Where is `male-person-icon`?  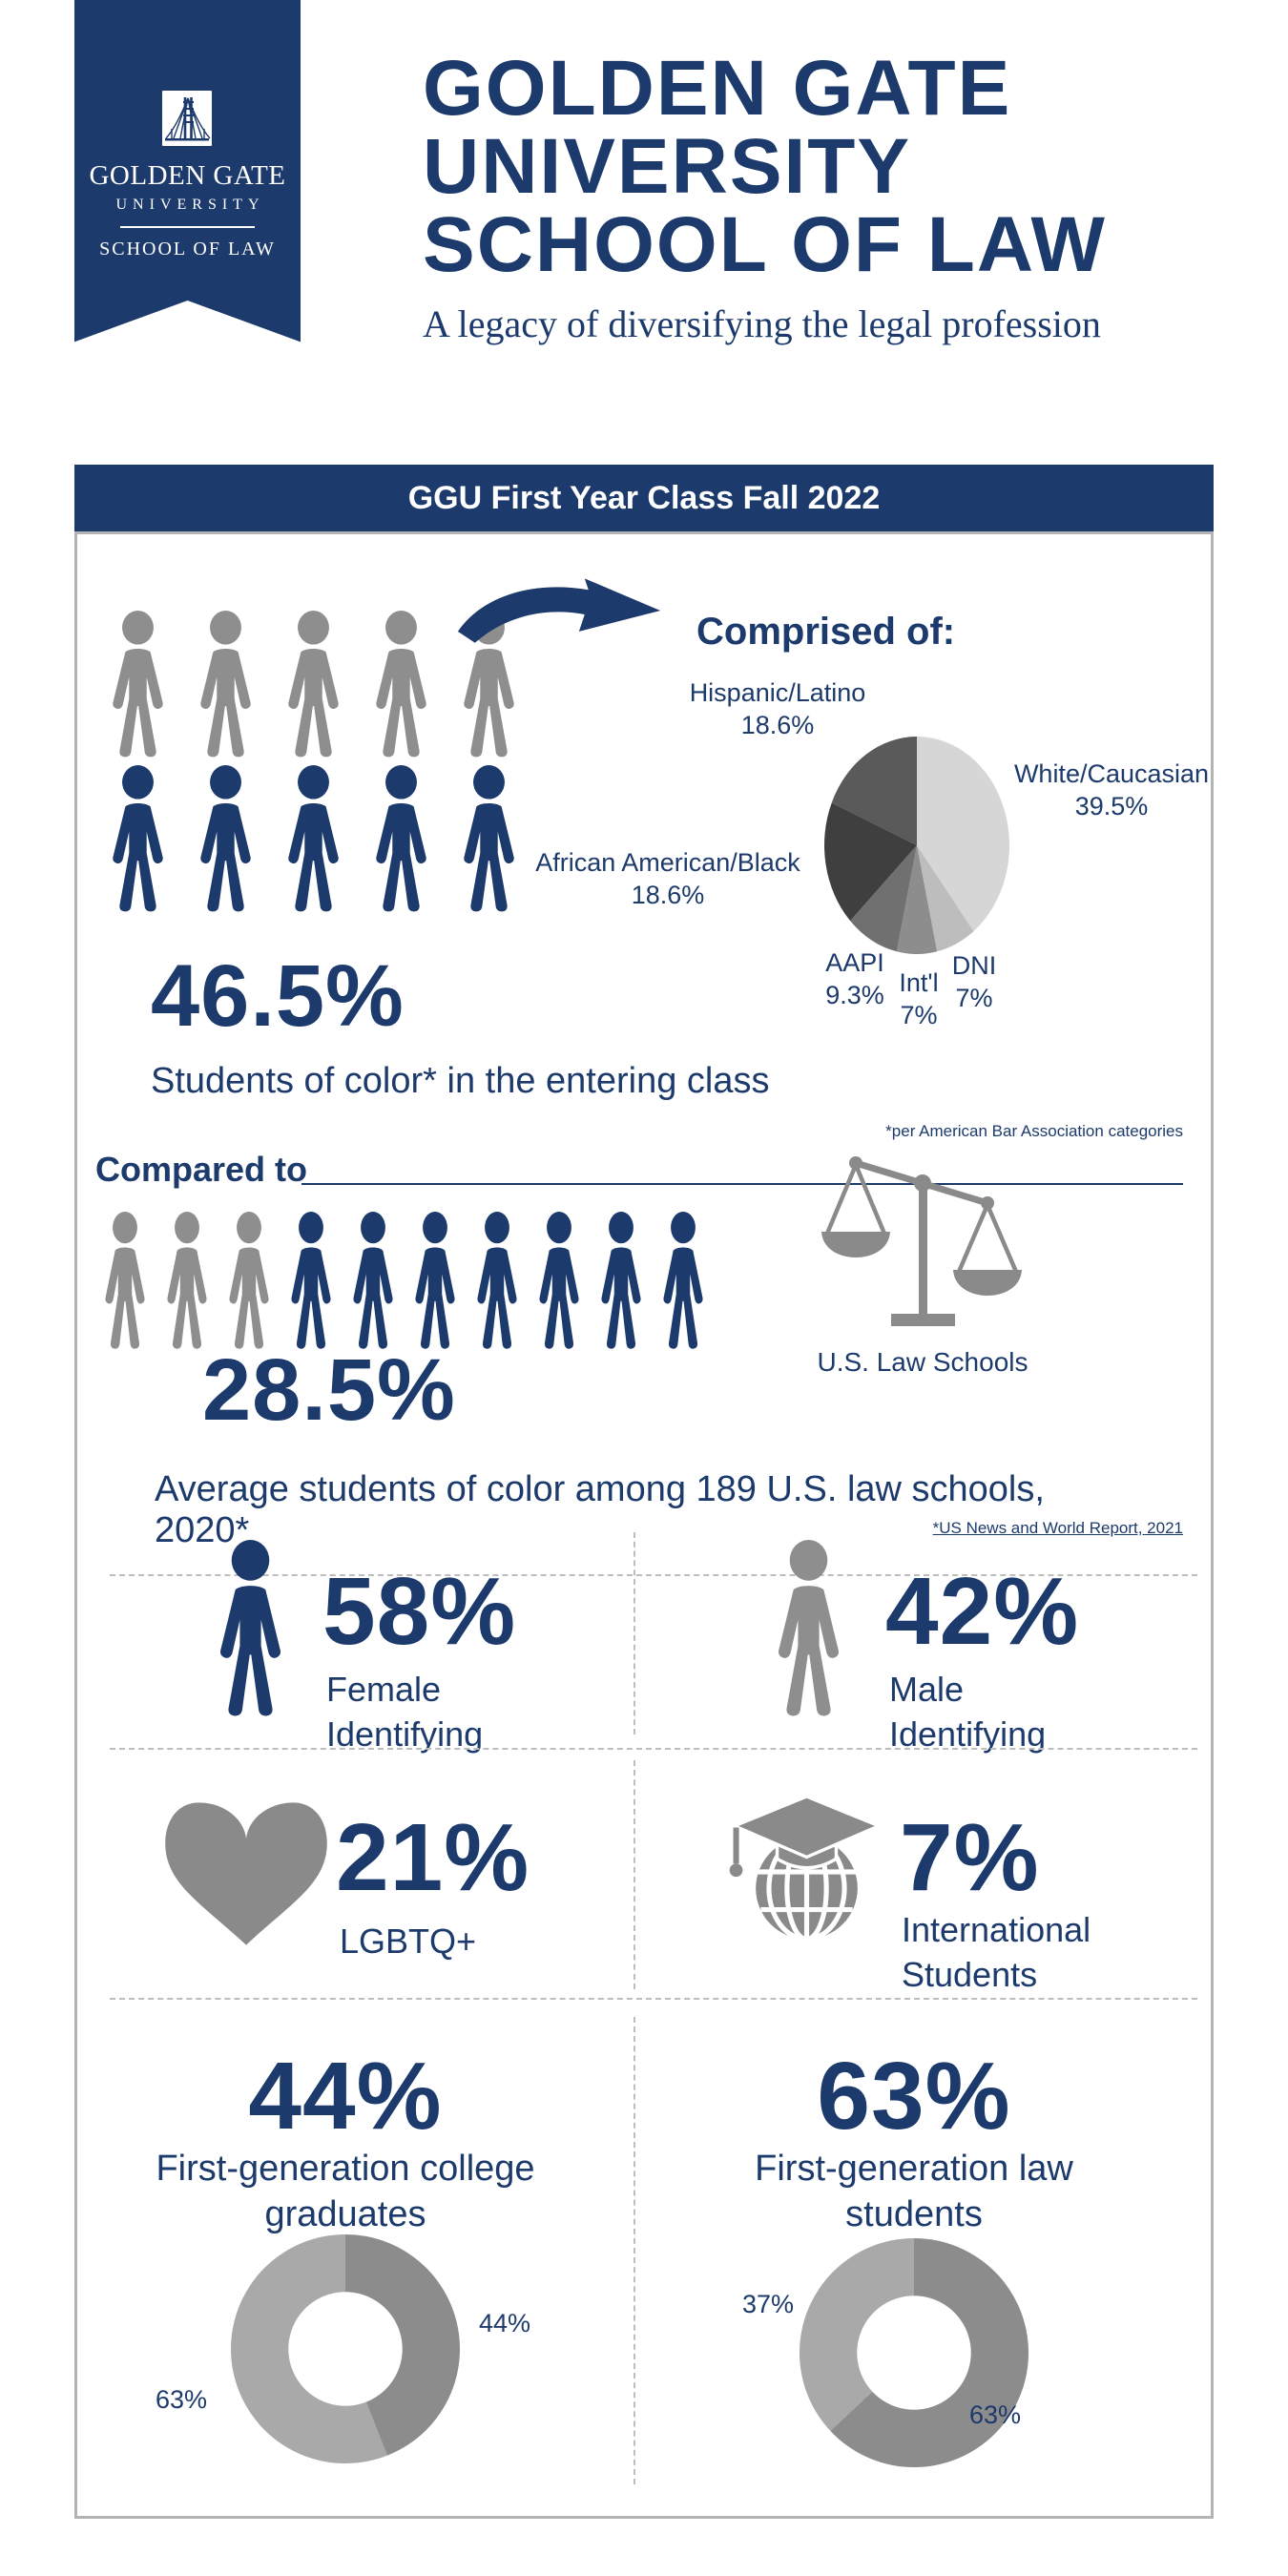 male-person-icon is located at coordinates (808, 1630).